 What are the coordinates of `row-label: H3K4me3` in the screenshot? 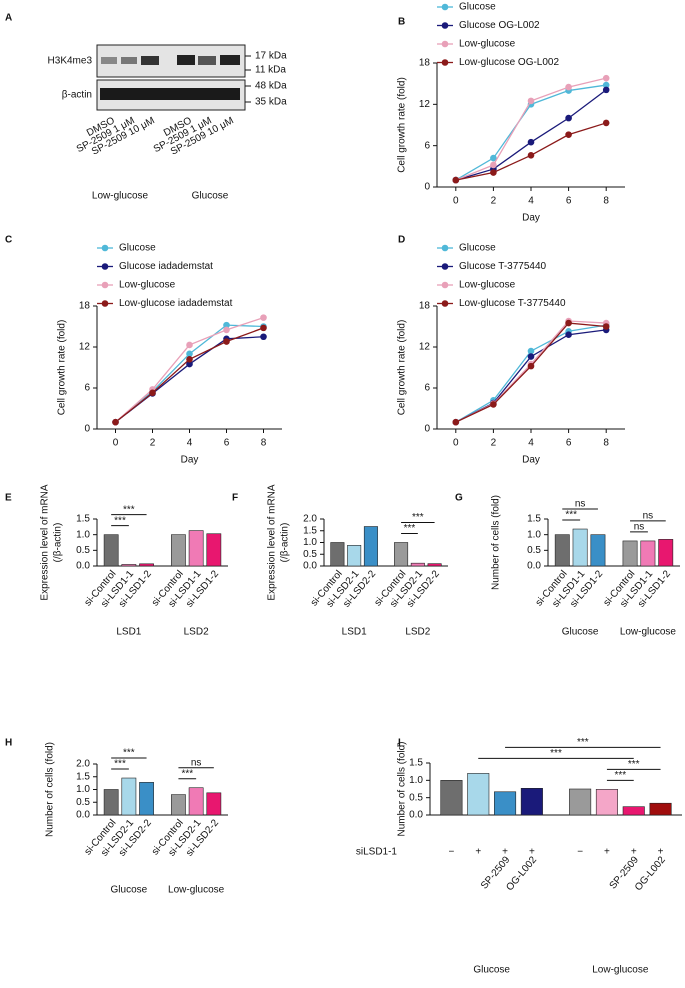 It's located at (70, 61).